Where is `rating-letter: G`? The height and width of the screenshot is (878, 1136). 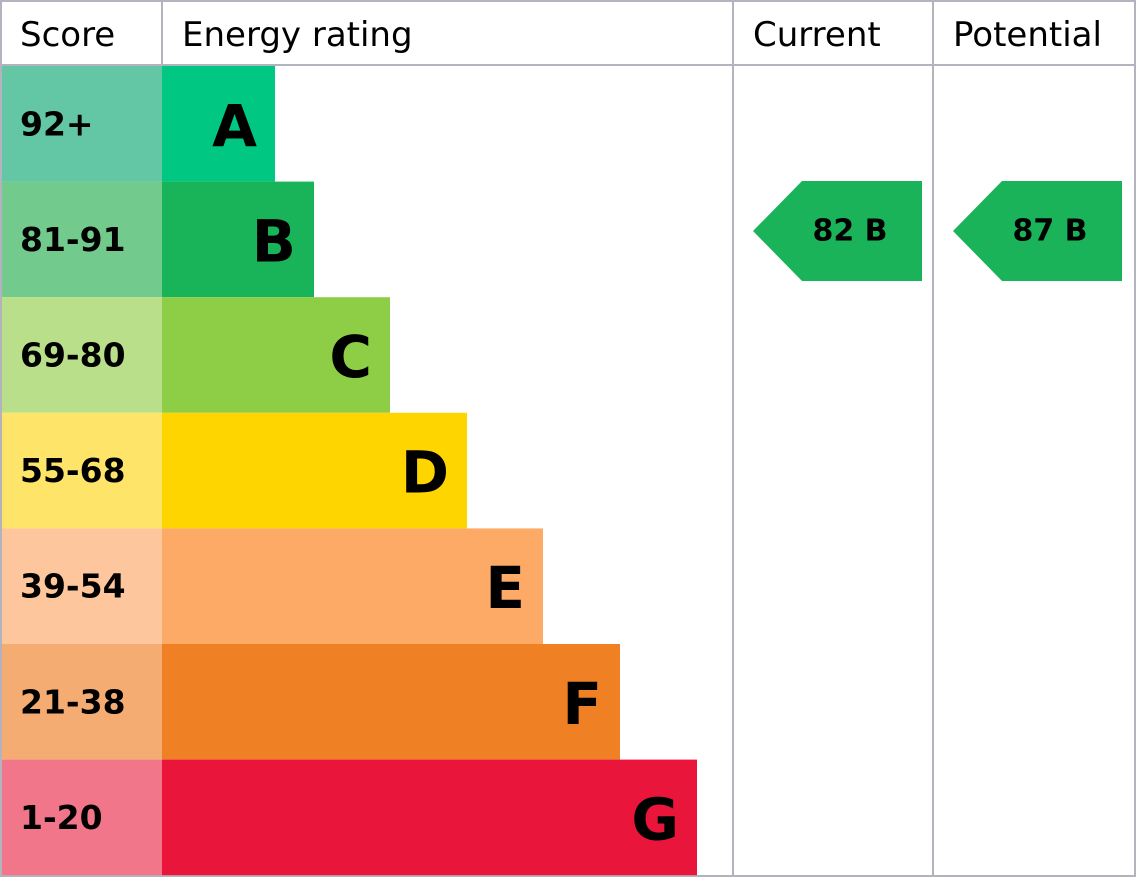
rating-letter: G is located at coordinates (655, 819).